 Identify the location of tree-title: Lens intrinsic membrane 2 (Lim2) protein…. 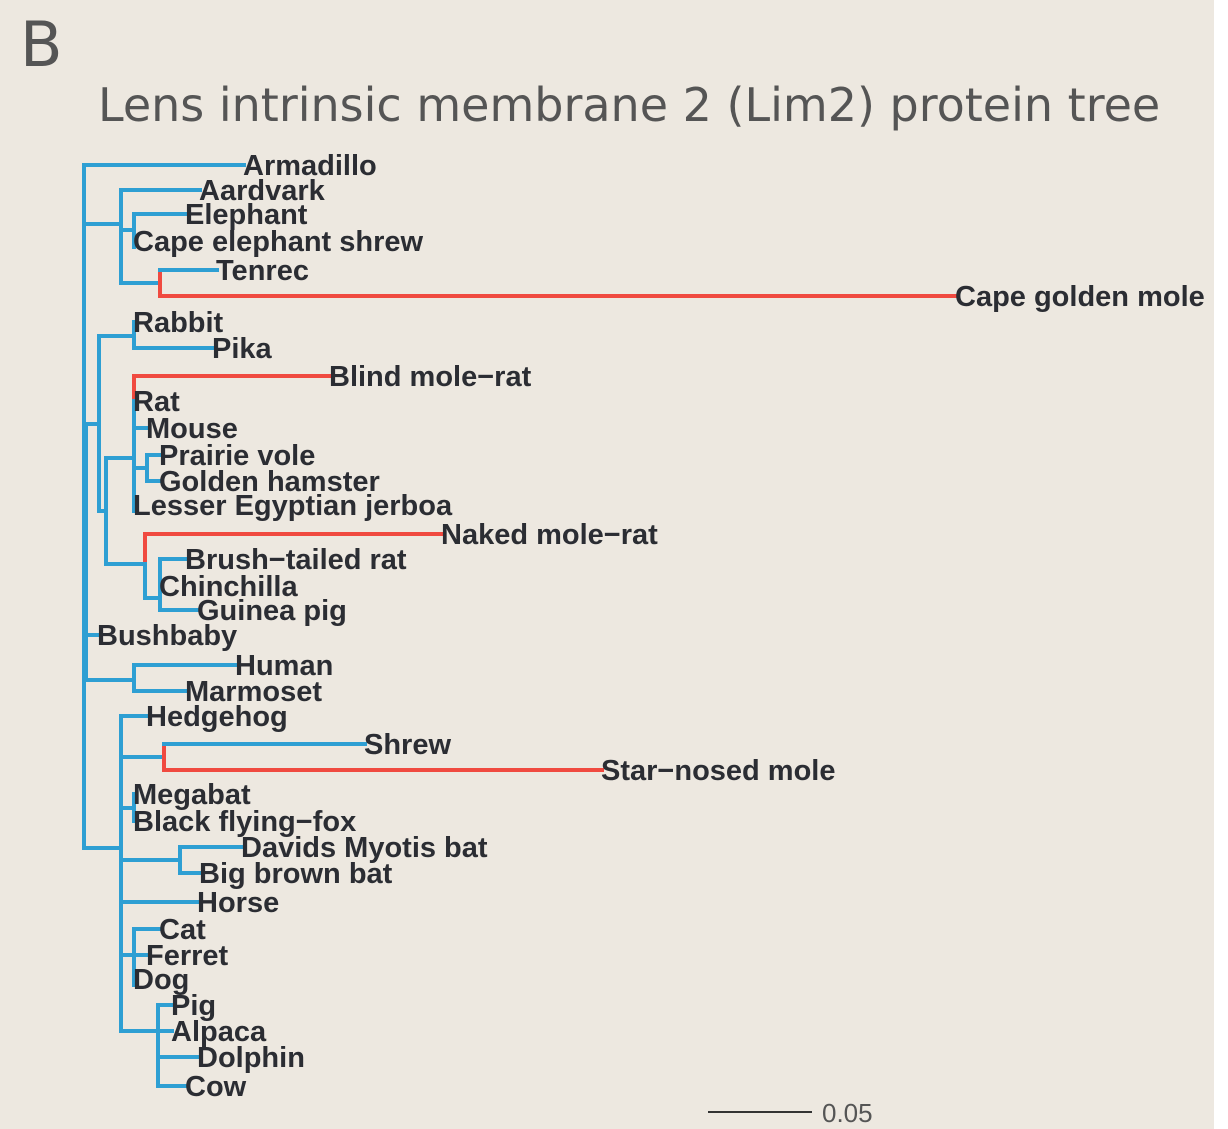
(629, 105).